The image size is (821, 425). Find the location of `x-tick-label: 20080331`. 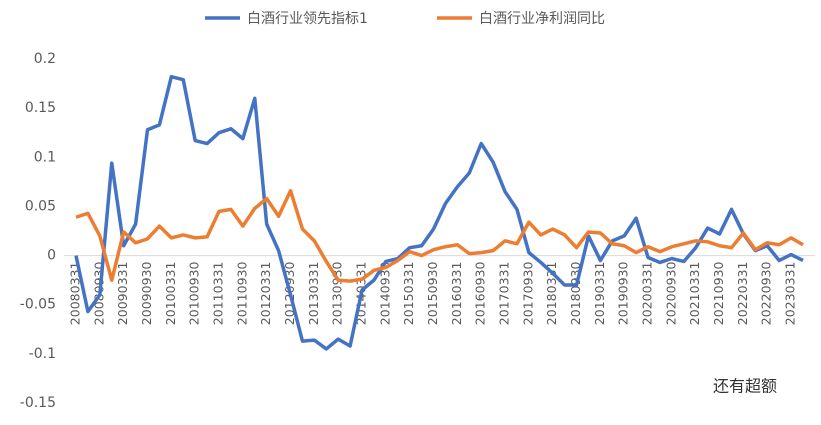

x-tick-label: 20080331 is located at coordinates (75, 294).